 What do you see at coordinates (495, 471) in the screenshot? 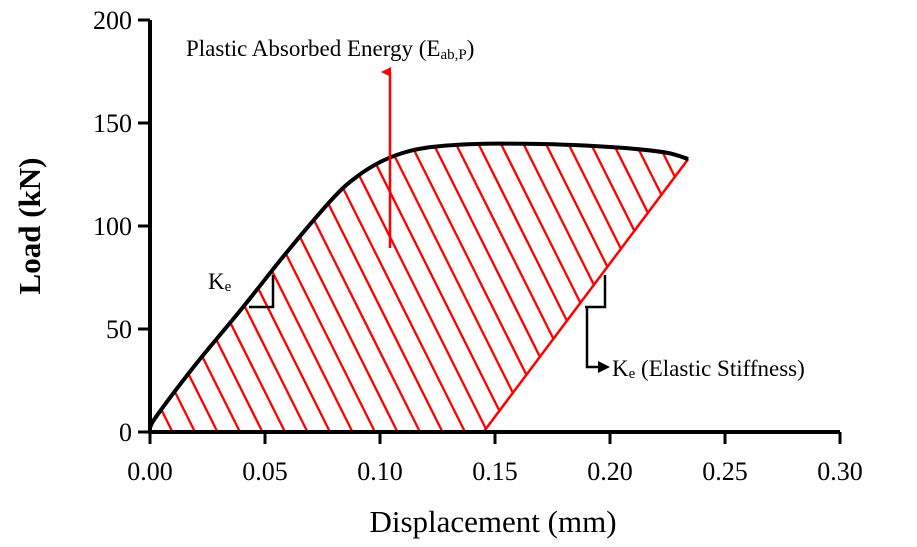
I see `x-tick-label: 0.15` at bounding box center [495, 471].